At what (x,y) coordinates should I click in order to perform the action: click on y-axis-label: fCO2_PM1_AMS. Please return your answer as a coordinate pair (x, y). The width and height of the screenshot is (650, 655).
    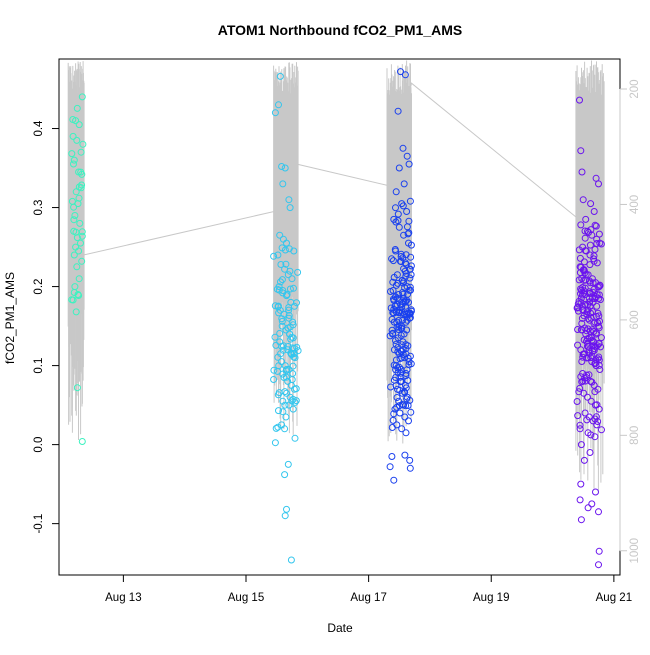
    Looking at the image, I should click on (10, 318).